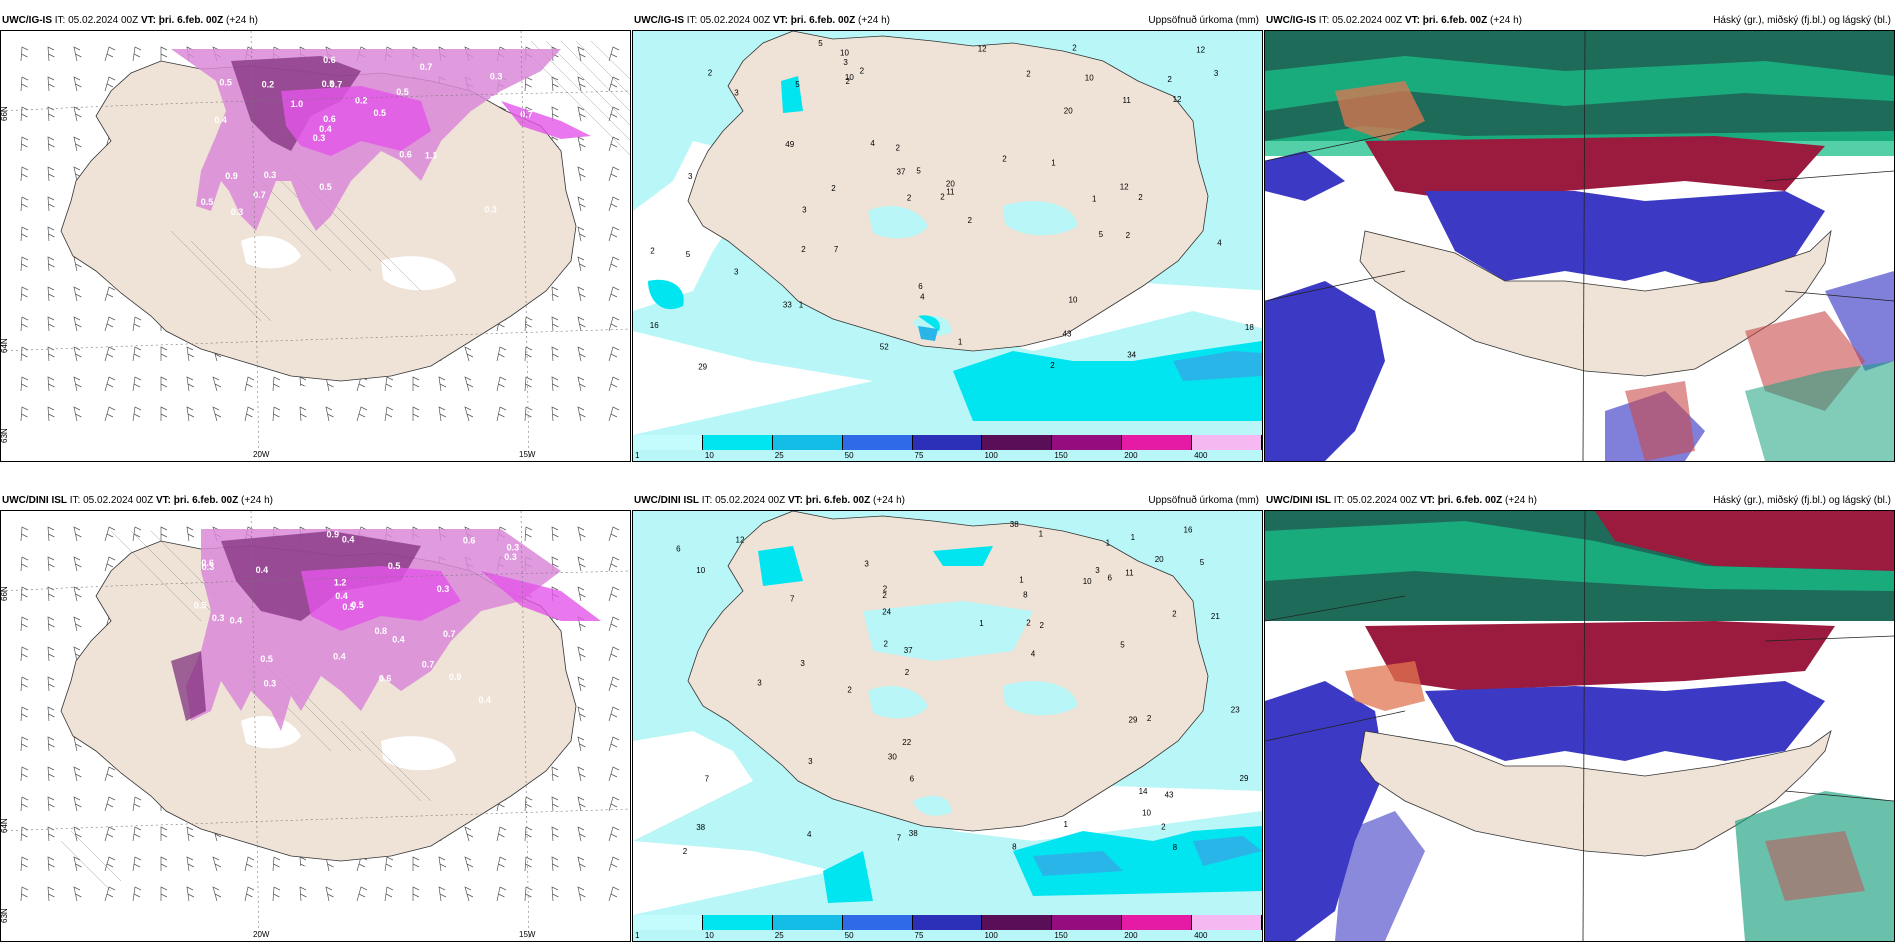 The width and height of the screenshot is (1900, 950). I want to click on model-name: UWC/DINI ISL, so click(666, 500).